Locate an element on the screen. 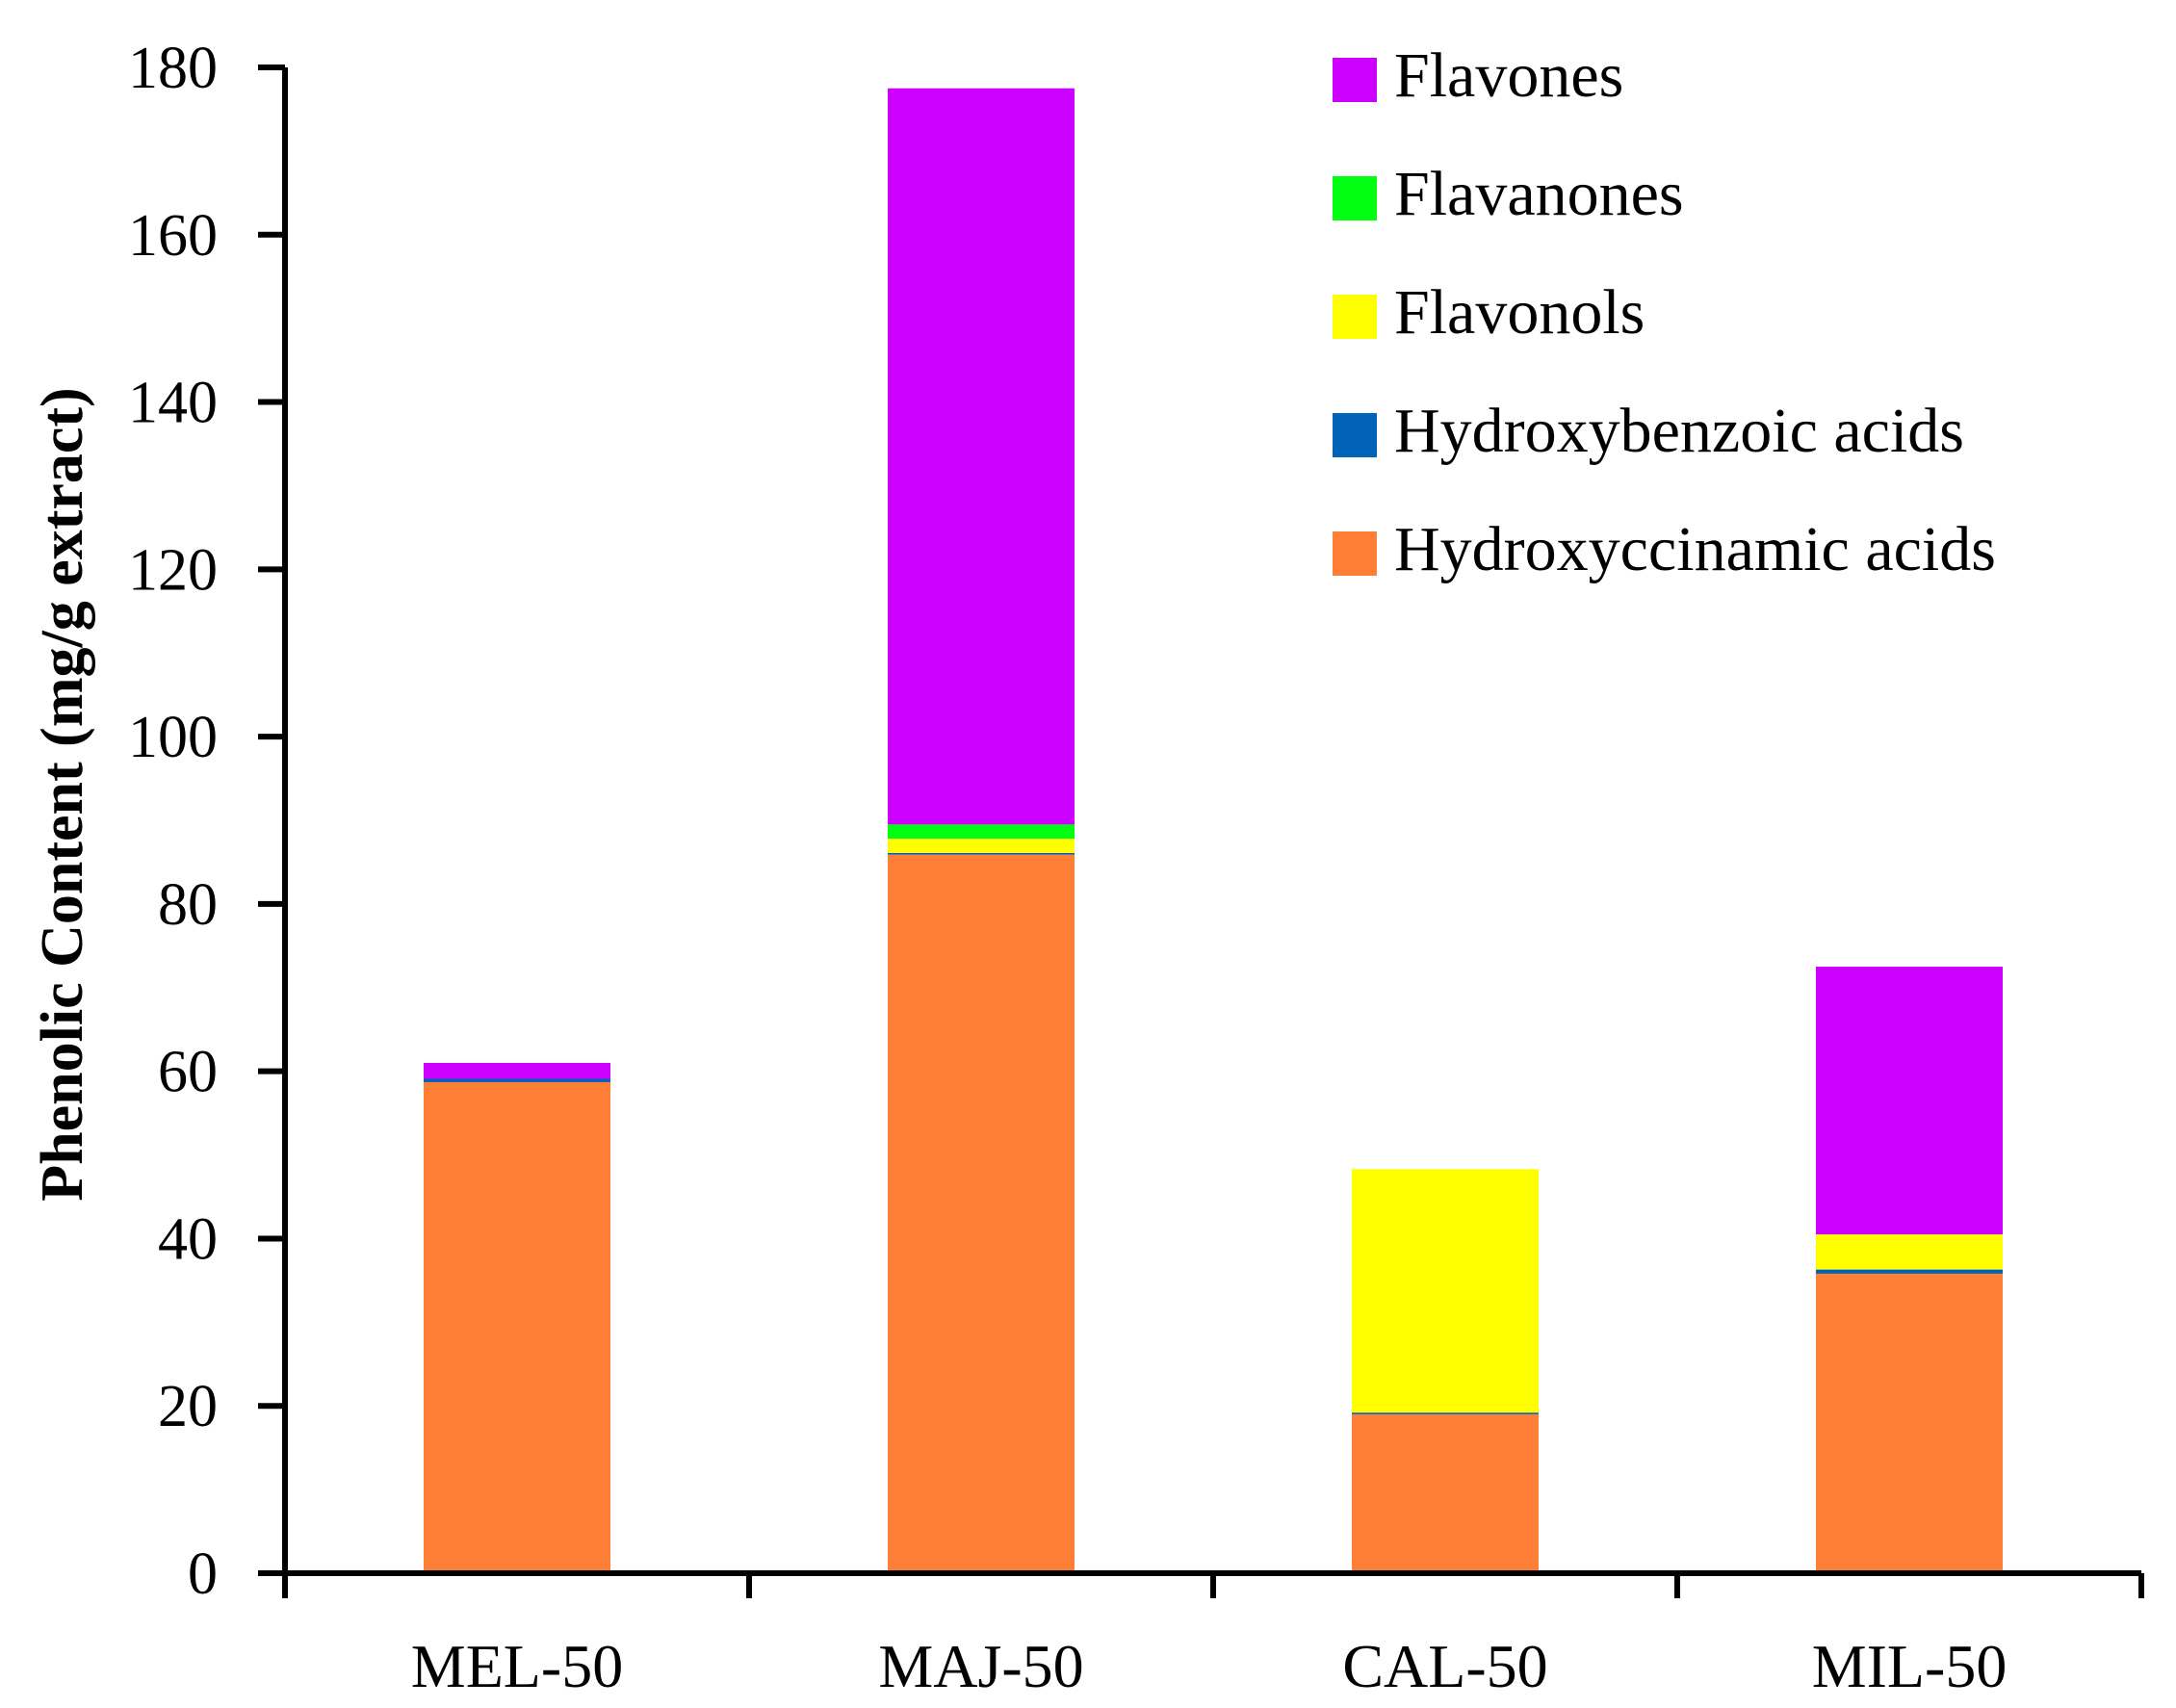  bar-mel-50-hydroxybenzoic-acids is located at coordinates (517, 1080).